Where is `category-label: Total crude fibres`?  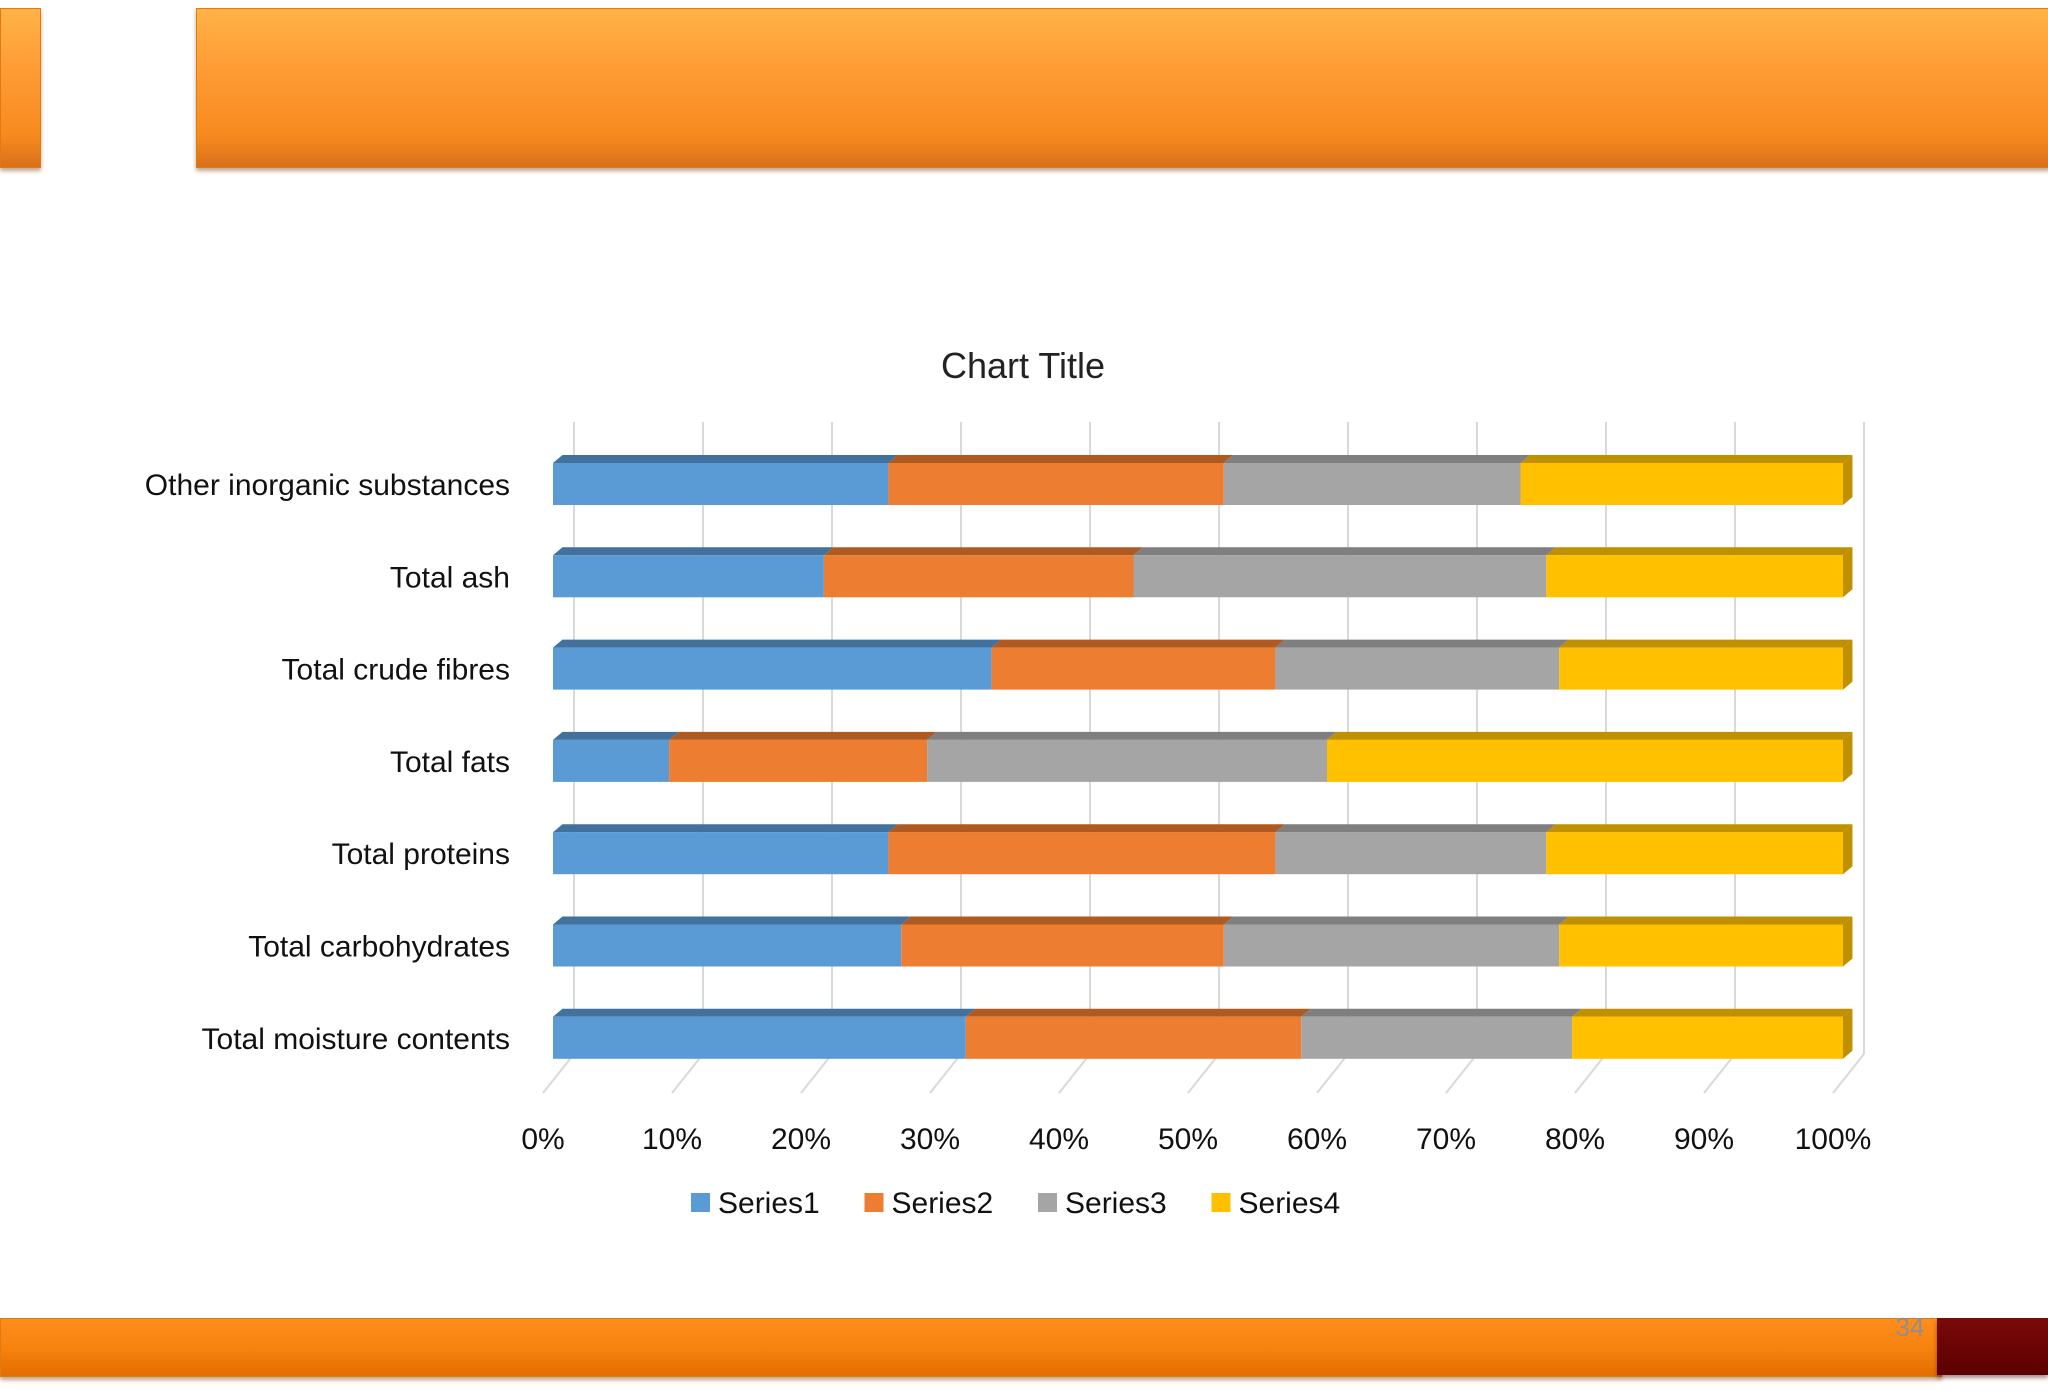 category-label: Total crude fibres is located at coordinates (396, 670).